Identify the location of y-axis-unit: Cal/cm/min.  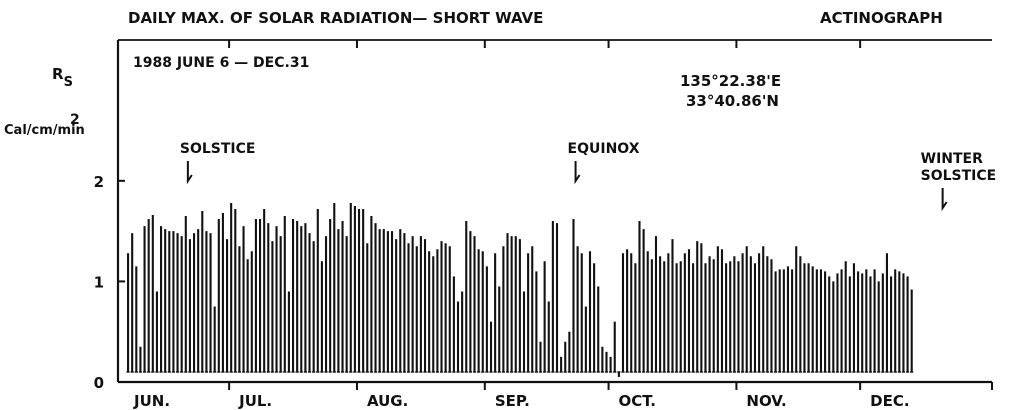
(44, 130).